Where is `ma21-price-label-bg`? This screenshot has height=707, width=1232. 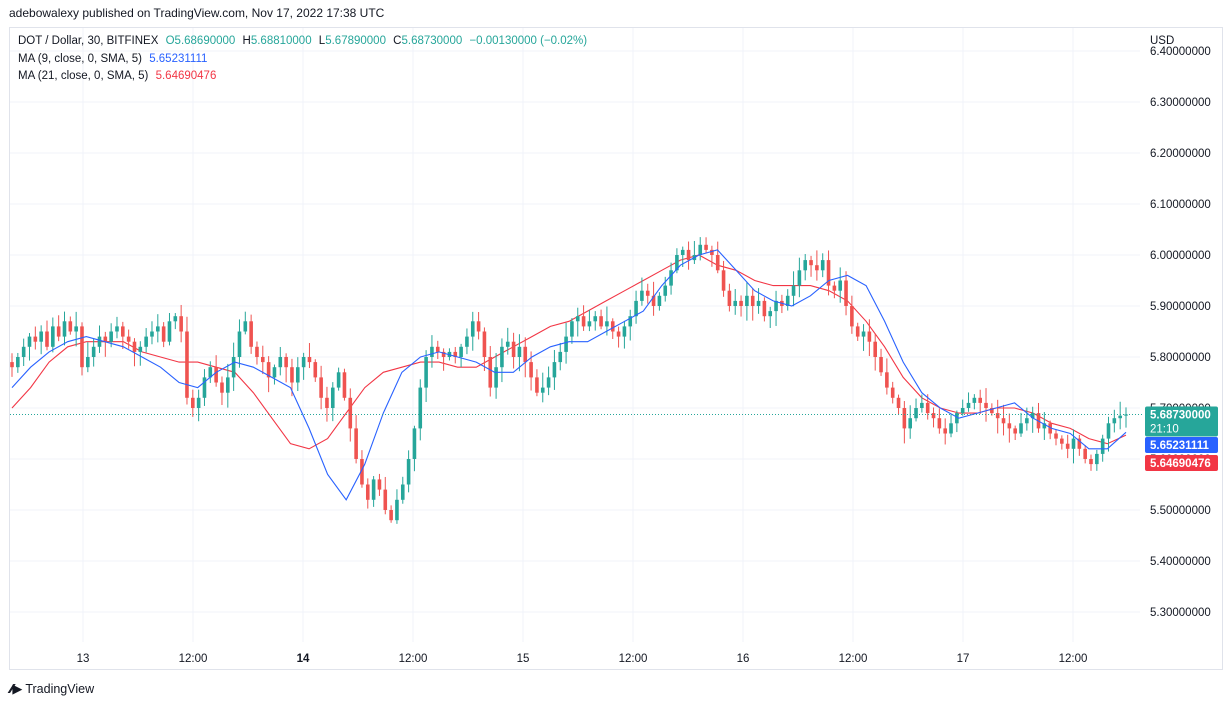 ma21-price-label-bg is located at coordinates (1181, 463).